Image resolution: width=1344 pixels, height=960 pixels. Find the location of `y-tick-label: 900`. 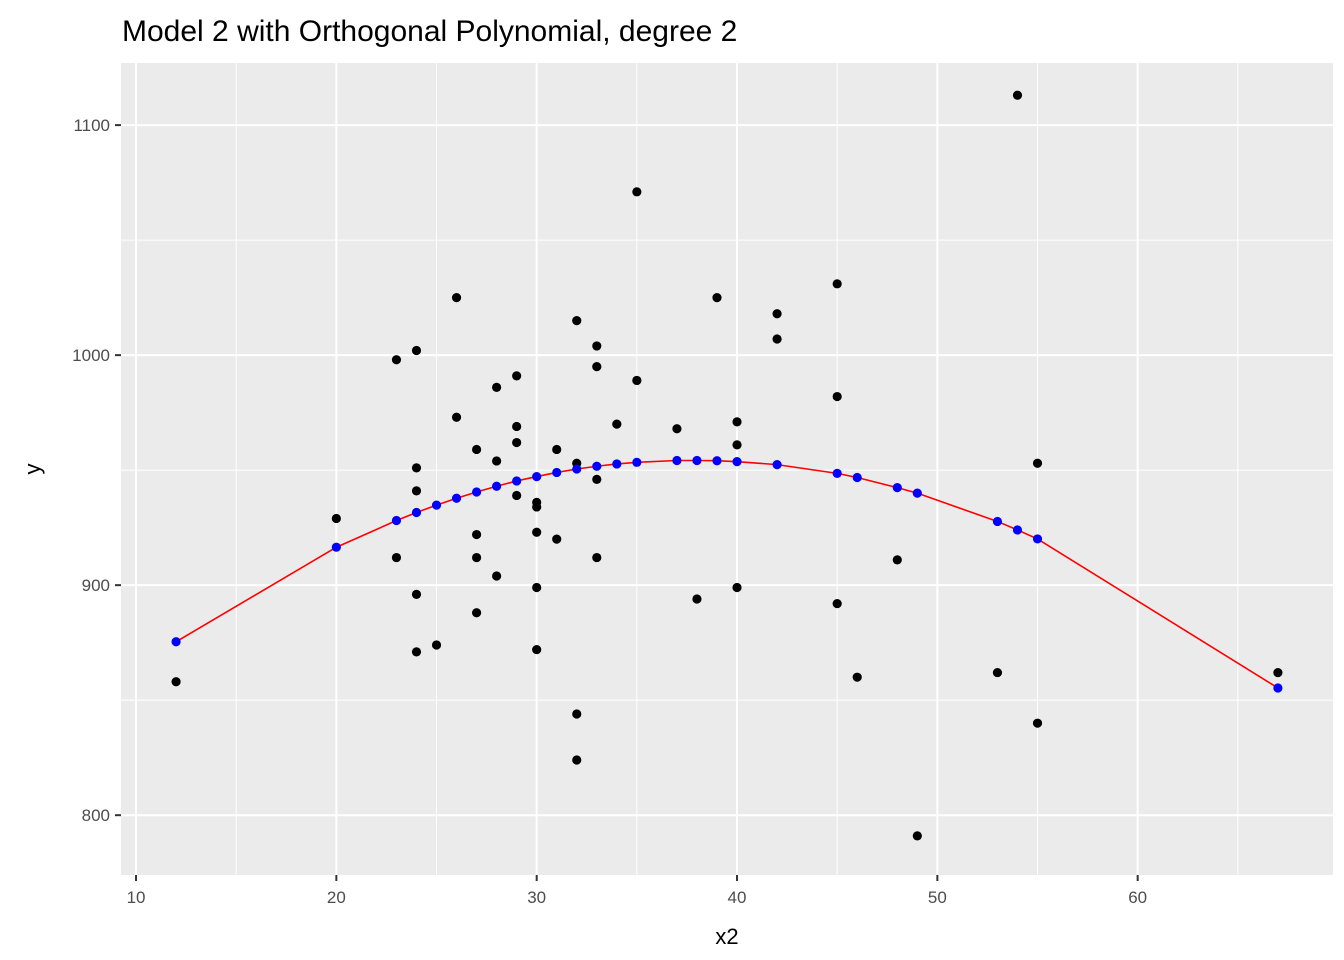

y-tick-label: 900 is located at coordinates (96, 585).